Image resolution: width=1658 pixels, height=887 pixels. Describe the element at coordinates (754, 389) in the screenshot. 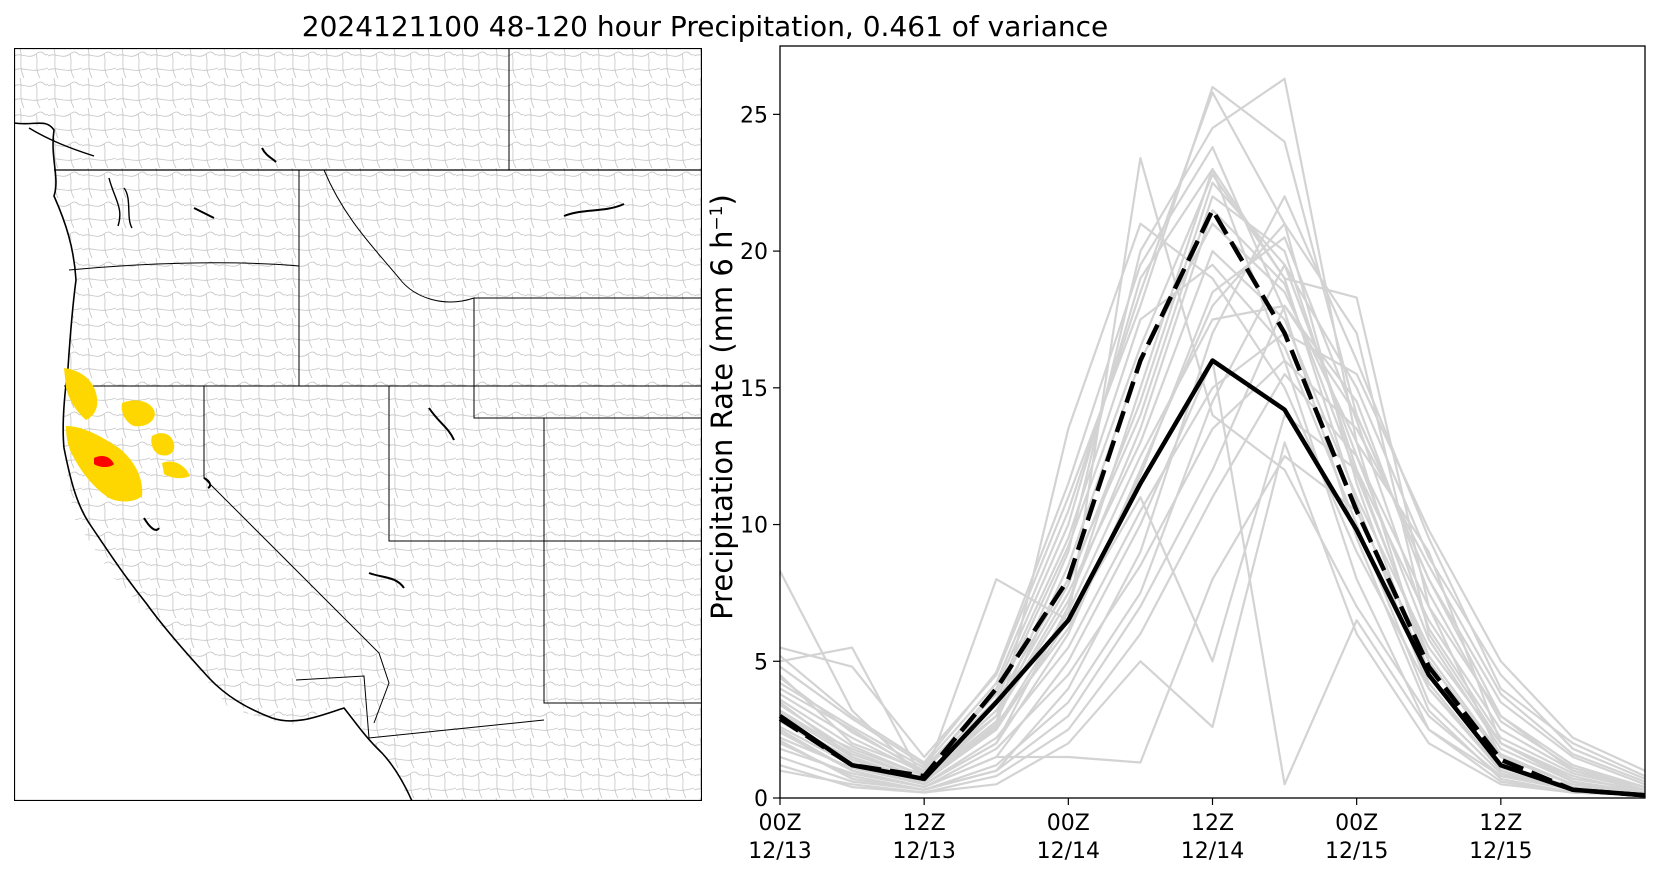

I see `y-tick-label: 15` at that location.